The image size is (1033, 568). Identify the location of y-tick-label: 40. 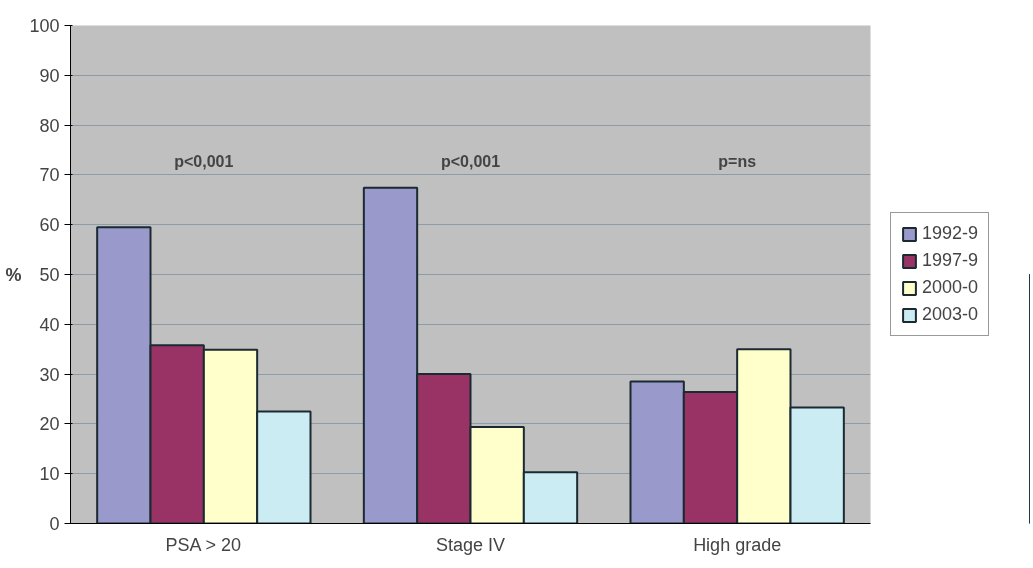
(49, 324).